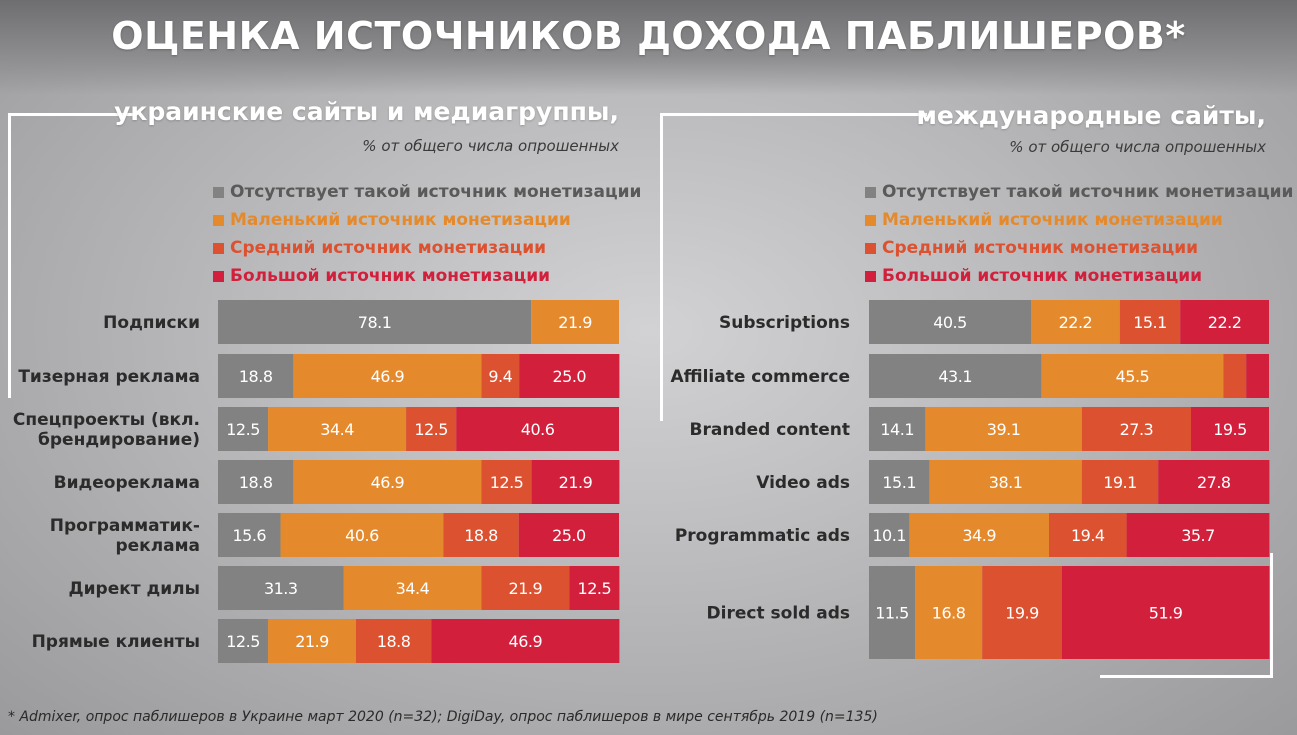 This screenshot has height=735, width=1297. I want to click on data-label: 16.8, so click(949, 613).